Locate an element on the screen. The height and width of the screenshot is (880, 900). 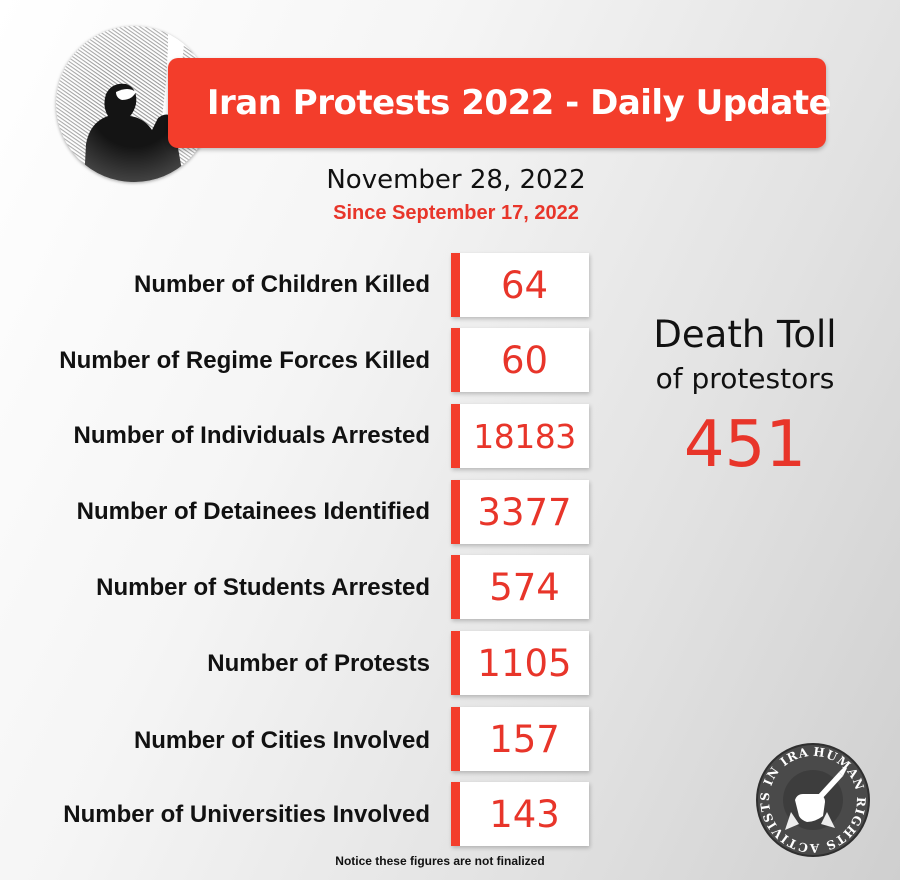
stat-value-regime-forces-killed: 60 is located at coordinates (524, 360).